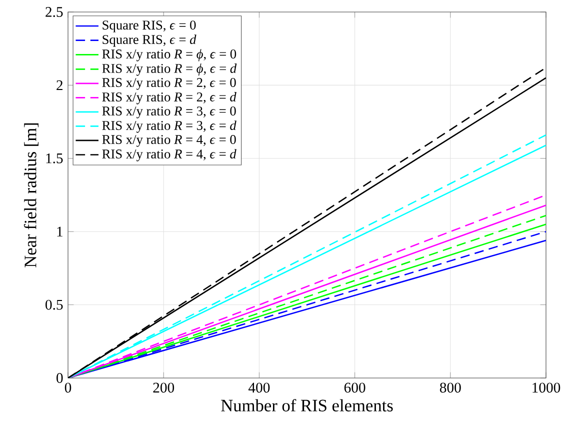  I want to click on legend-label: RIS x/y ratio R = 3, ϵ = d, so click(169, 126).